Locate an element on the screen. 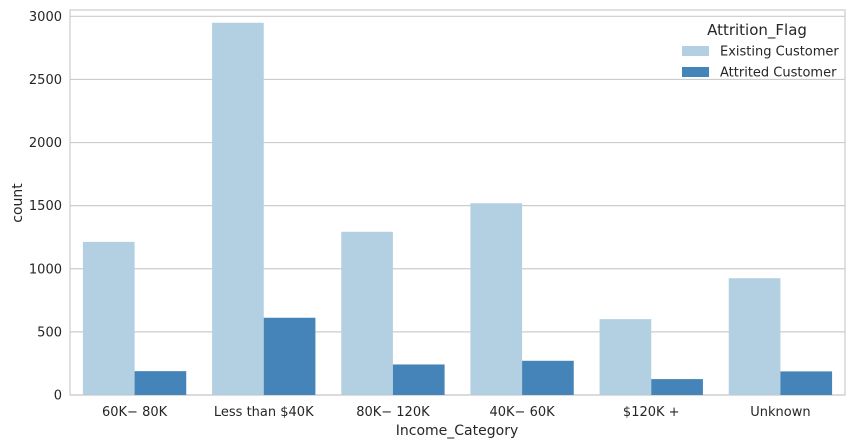  x-tick-label: 60K− 80K is located at coordinates (135, 412).